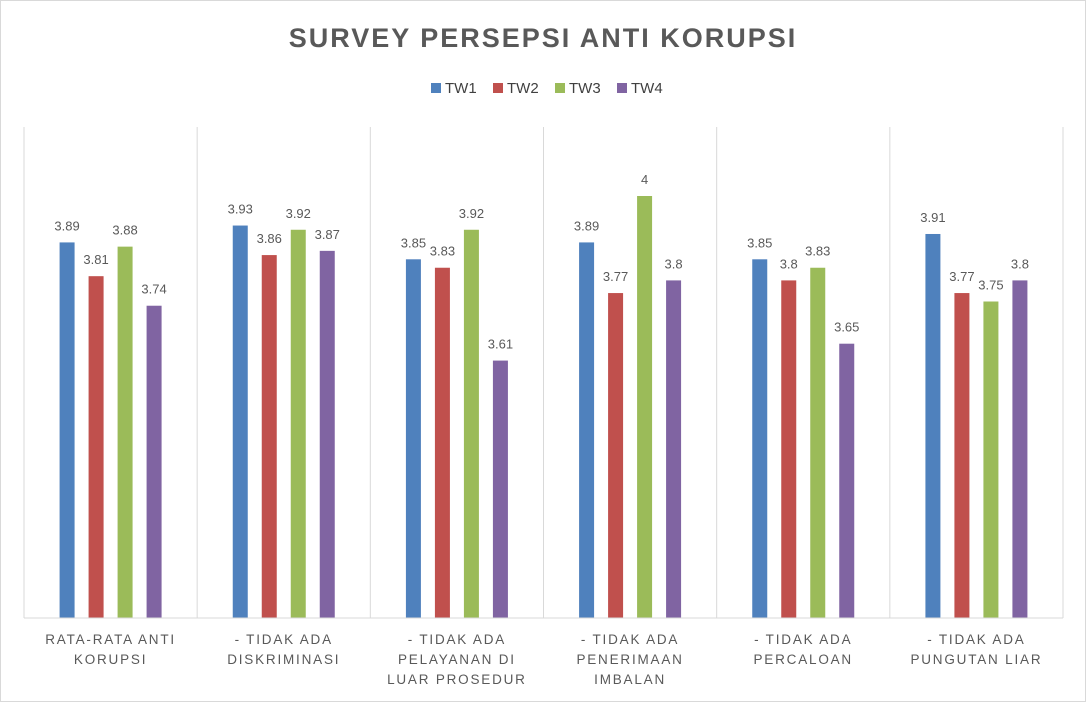 The height and width of the screenshot is (702, 1086). I want to click on value-label-tw3-cat-6: 3.75, so click(990, 285).